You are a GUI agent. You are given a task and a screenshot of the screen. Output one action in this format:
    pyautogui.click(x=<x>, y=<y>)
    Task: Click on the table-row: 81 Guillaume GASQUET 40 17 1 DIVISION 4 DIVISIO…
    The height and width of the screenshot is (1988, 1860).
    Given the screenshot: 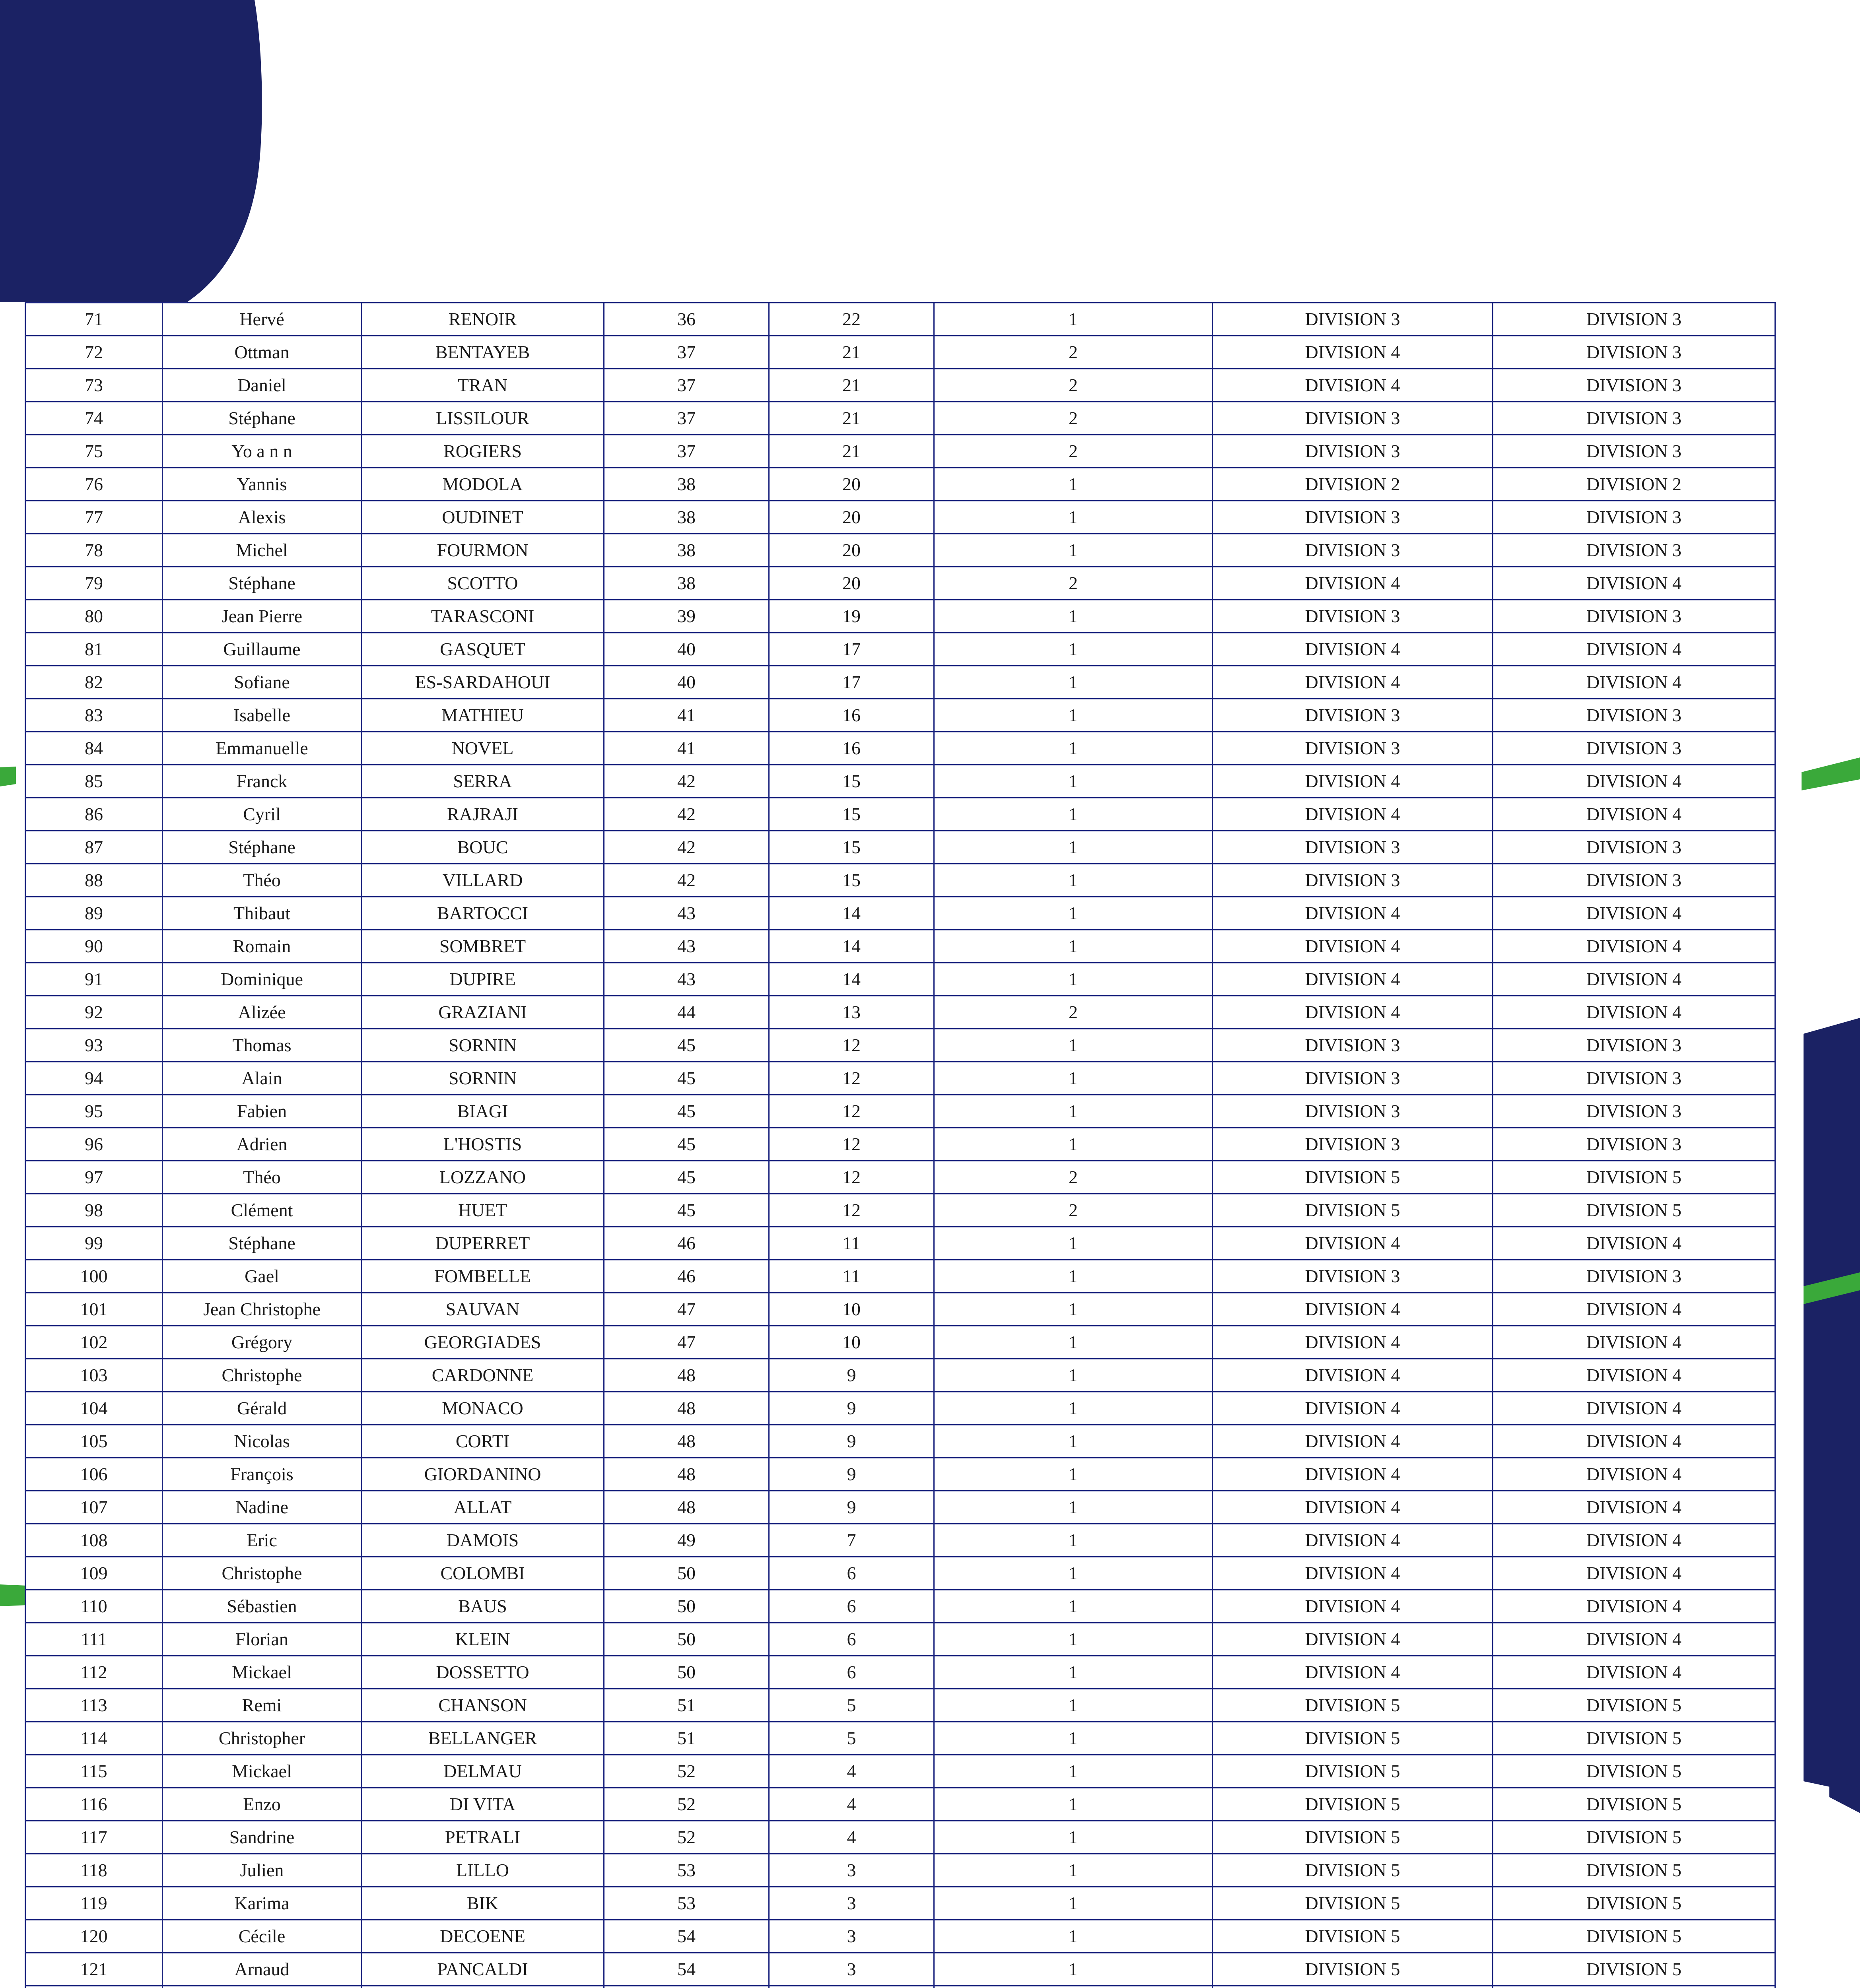 What is the action you would take?
    pyautogui.click(x=901, y=649)
    